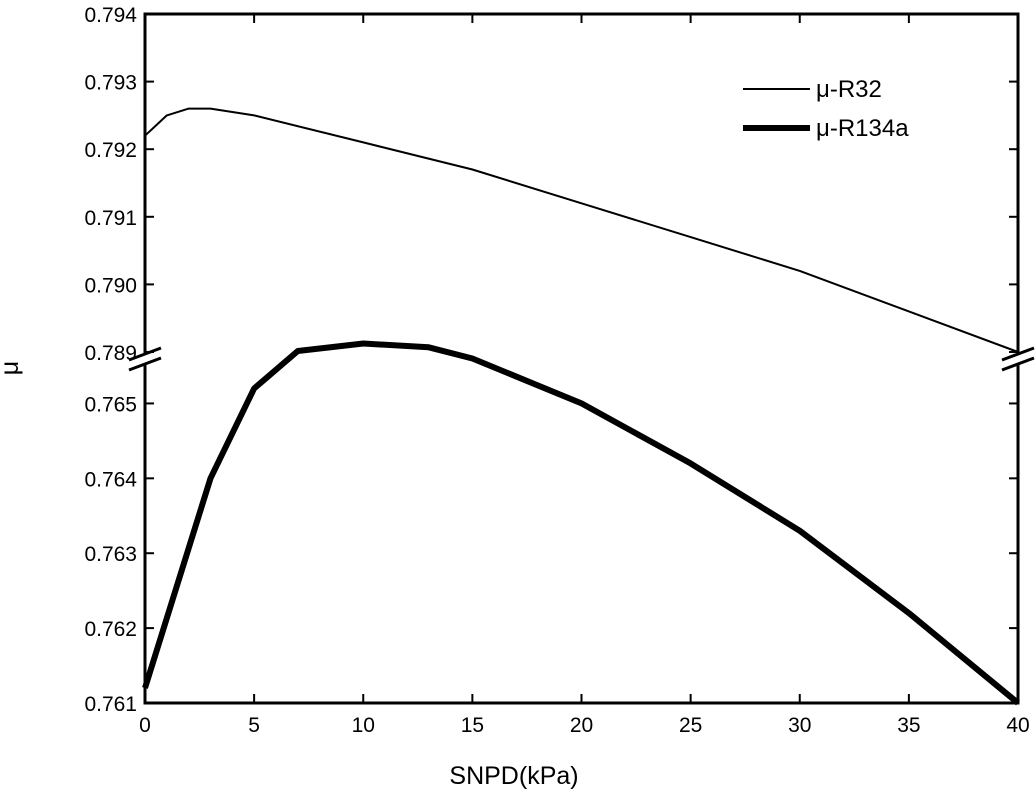  I want to click on y-tick-label: 0.762, so click(110, 629).